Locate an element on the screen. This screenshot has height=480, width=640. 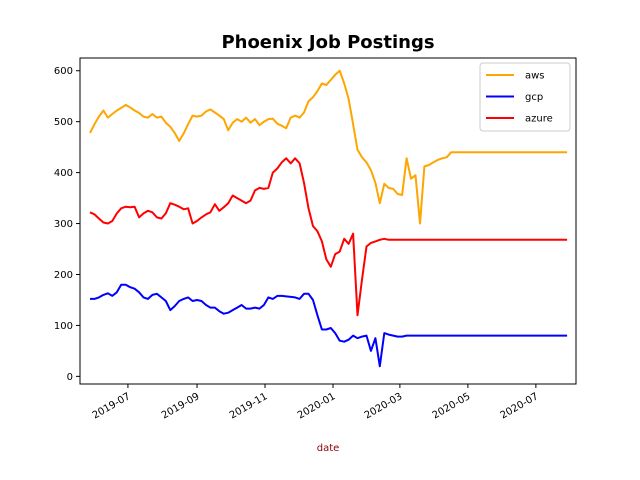
x-tick-label: 2019-11 is located at coordinates (249, 406).